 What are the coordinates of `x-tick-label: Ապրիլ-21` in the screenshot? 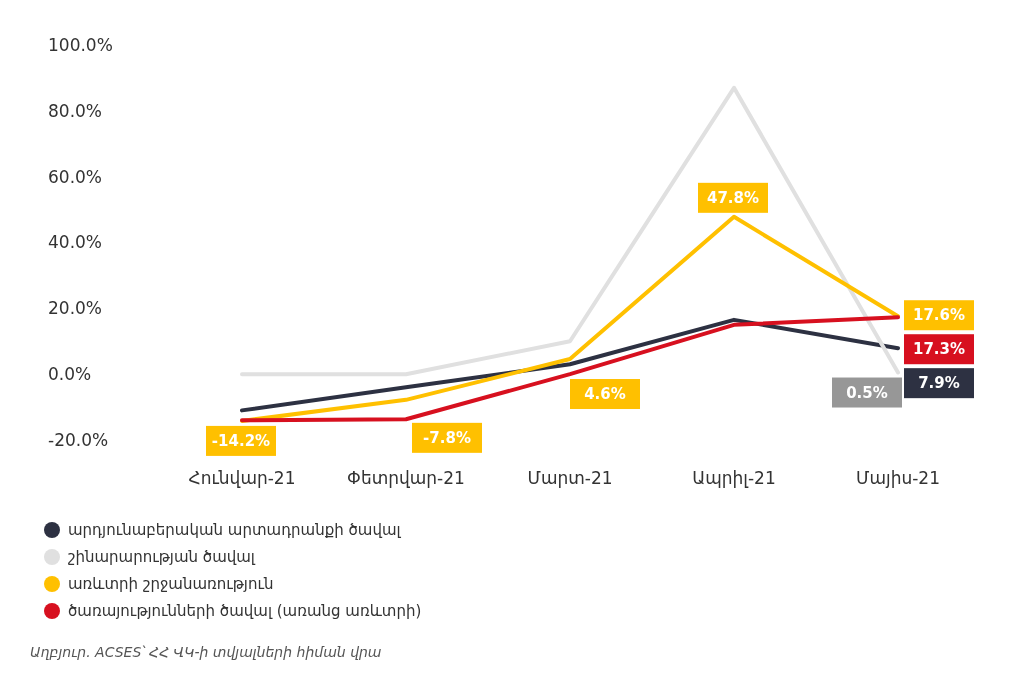 It's located at (734, 478).